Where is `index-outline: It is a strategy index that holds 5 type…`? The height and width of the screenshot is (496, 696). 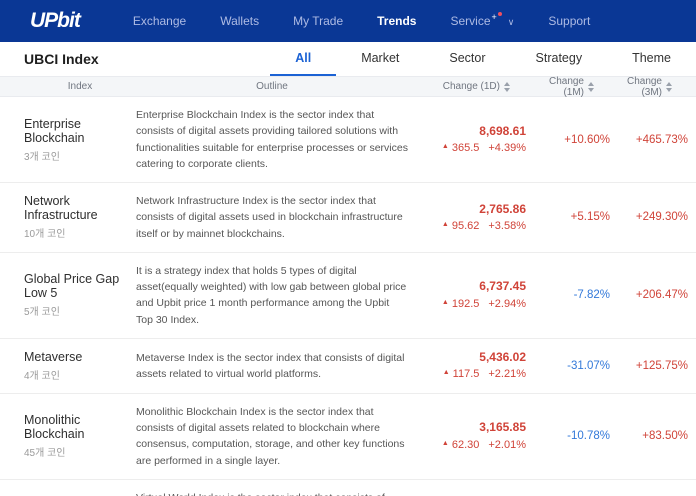 index-outline: It is a strategy index that holds 5 type… is located at coordinates (271, 295).